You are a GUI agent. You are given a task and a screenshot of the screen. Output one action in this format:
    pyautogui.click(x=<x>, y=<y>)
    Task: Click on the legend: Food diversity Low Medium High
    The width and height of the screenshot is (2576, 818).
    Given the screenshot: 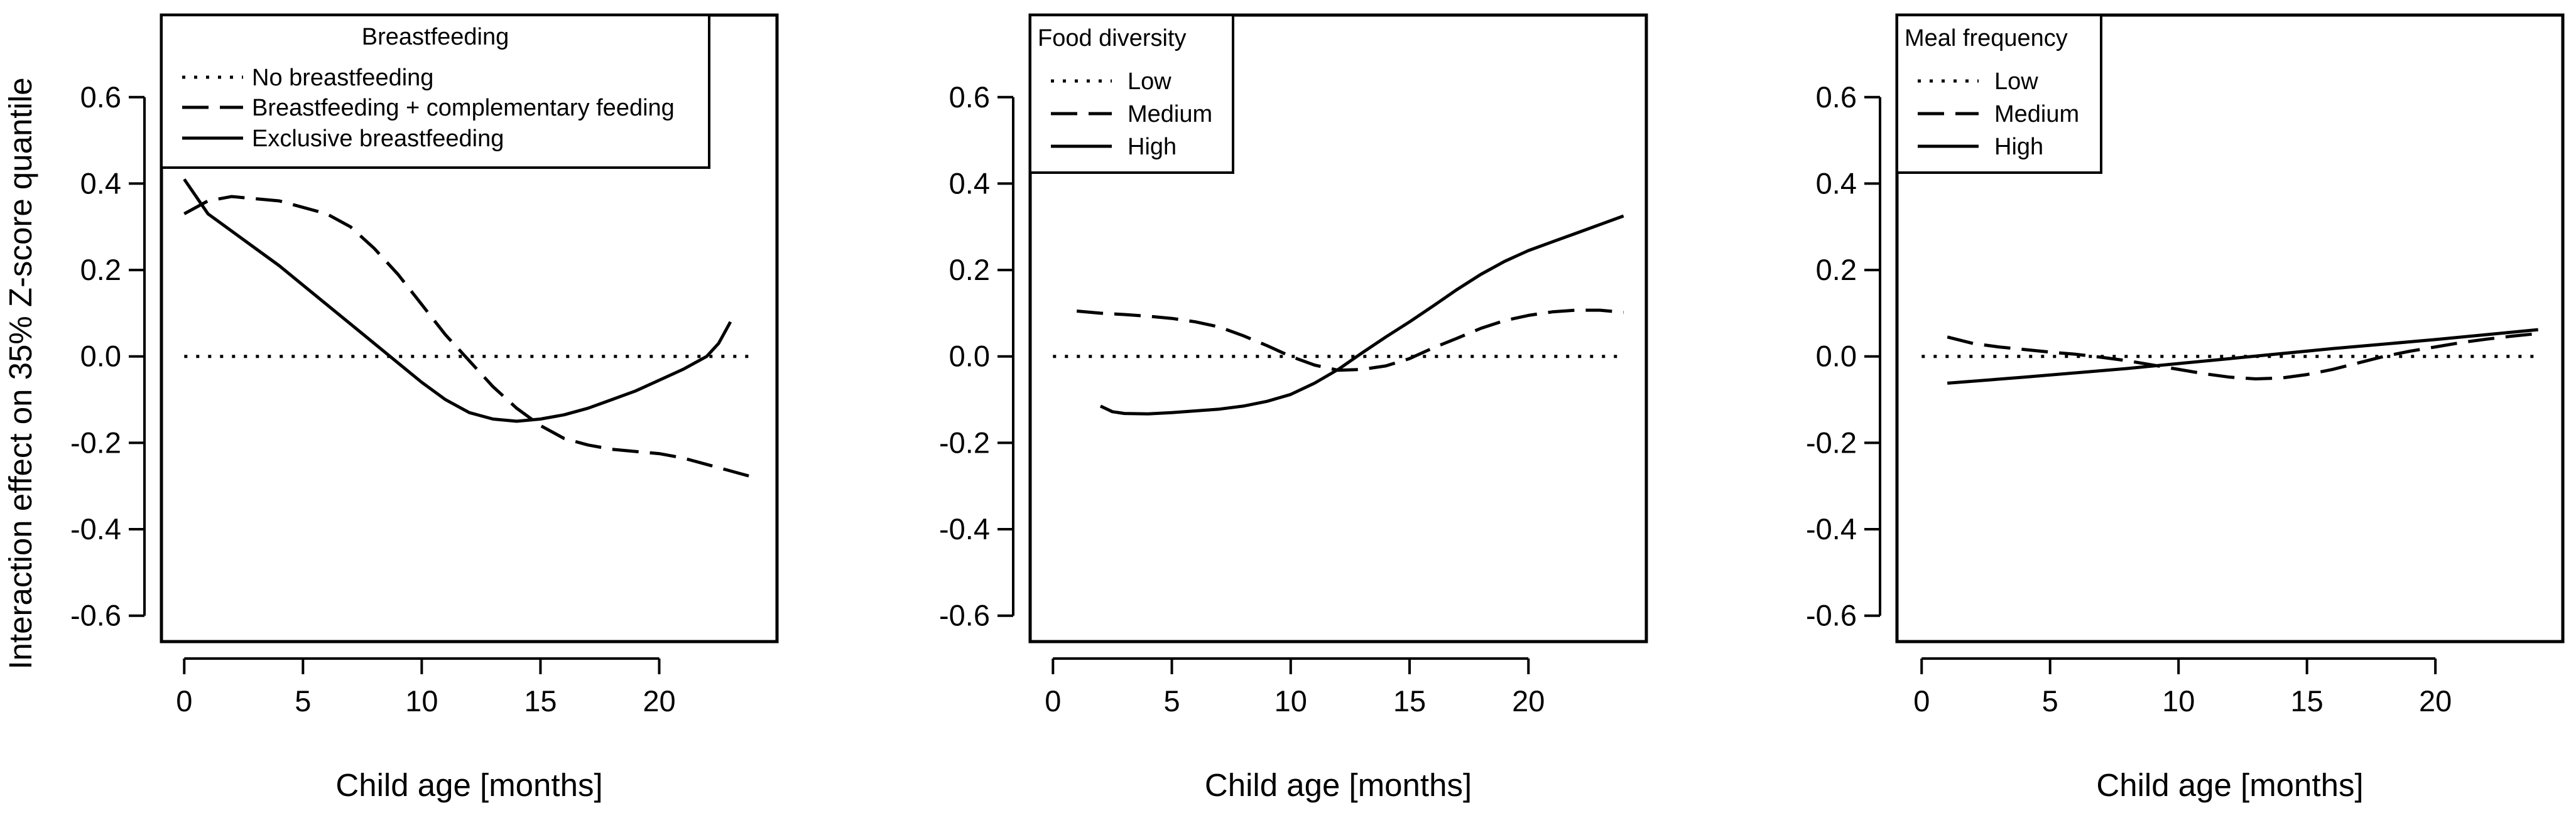 What is the action you would take?
    pyautogui.click(x=1131, y=94)
    